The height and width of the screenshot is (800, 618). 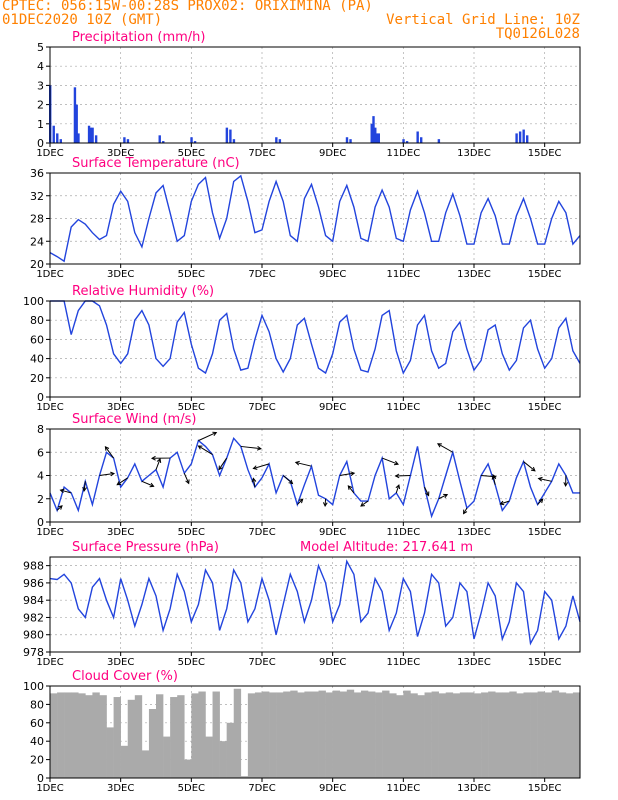 What do you see at coordinates (37, 320) in the screenshot?
I see `y-tick-label: 80` at bounding box center [37, 320].